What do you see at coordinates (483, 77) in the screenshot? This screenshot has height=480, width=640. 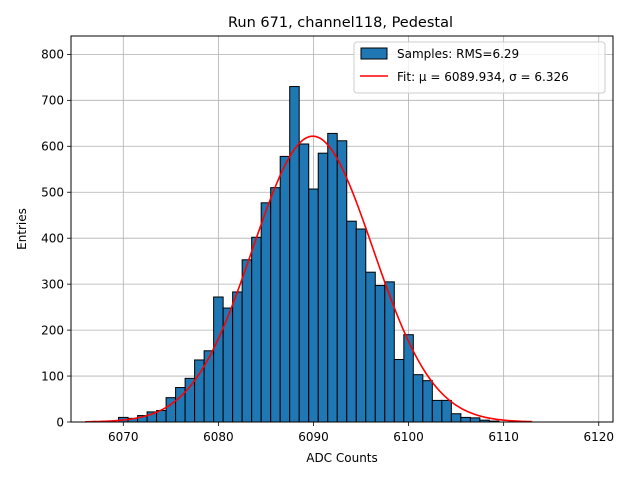 I see `legend-label-fit: Fit: μ = 6089.934, σ = 6.326` at bounding box center [483, 77].